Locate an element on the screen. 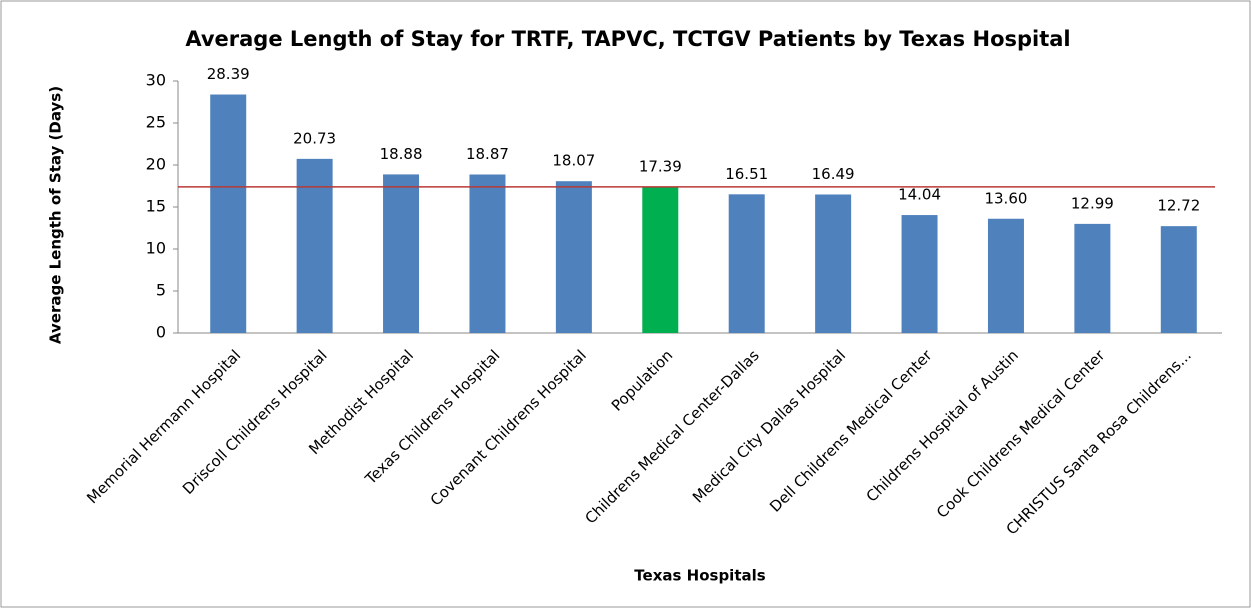 The height and width of the screenshot is (608, 1251). value-label: 18.87 is located at coordinates (487, 154).